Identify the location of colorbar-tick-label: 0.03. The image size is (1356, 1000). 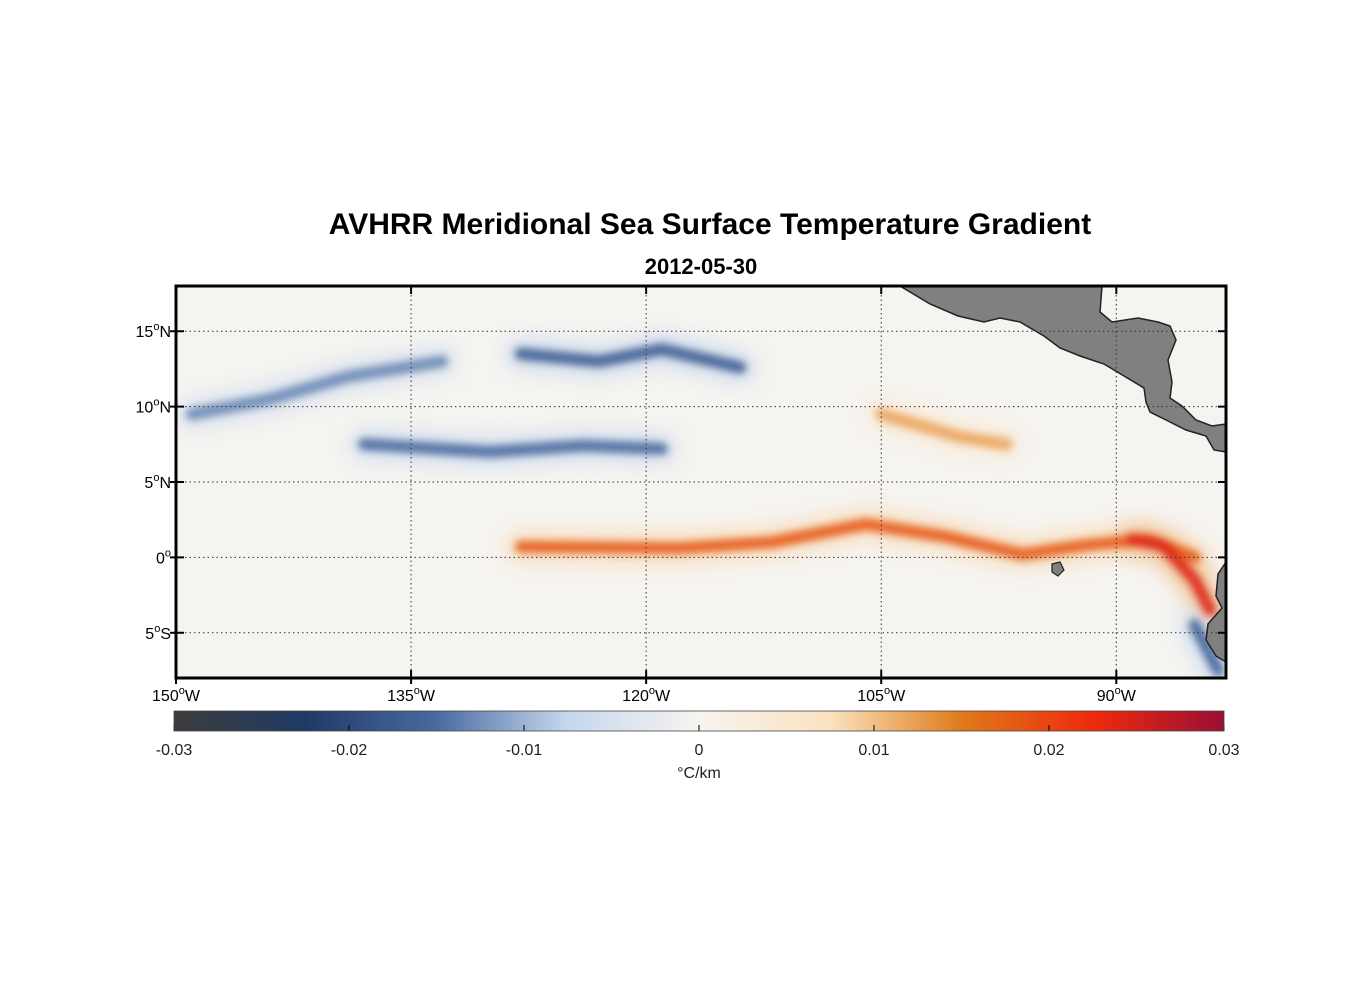
(1223, 750).